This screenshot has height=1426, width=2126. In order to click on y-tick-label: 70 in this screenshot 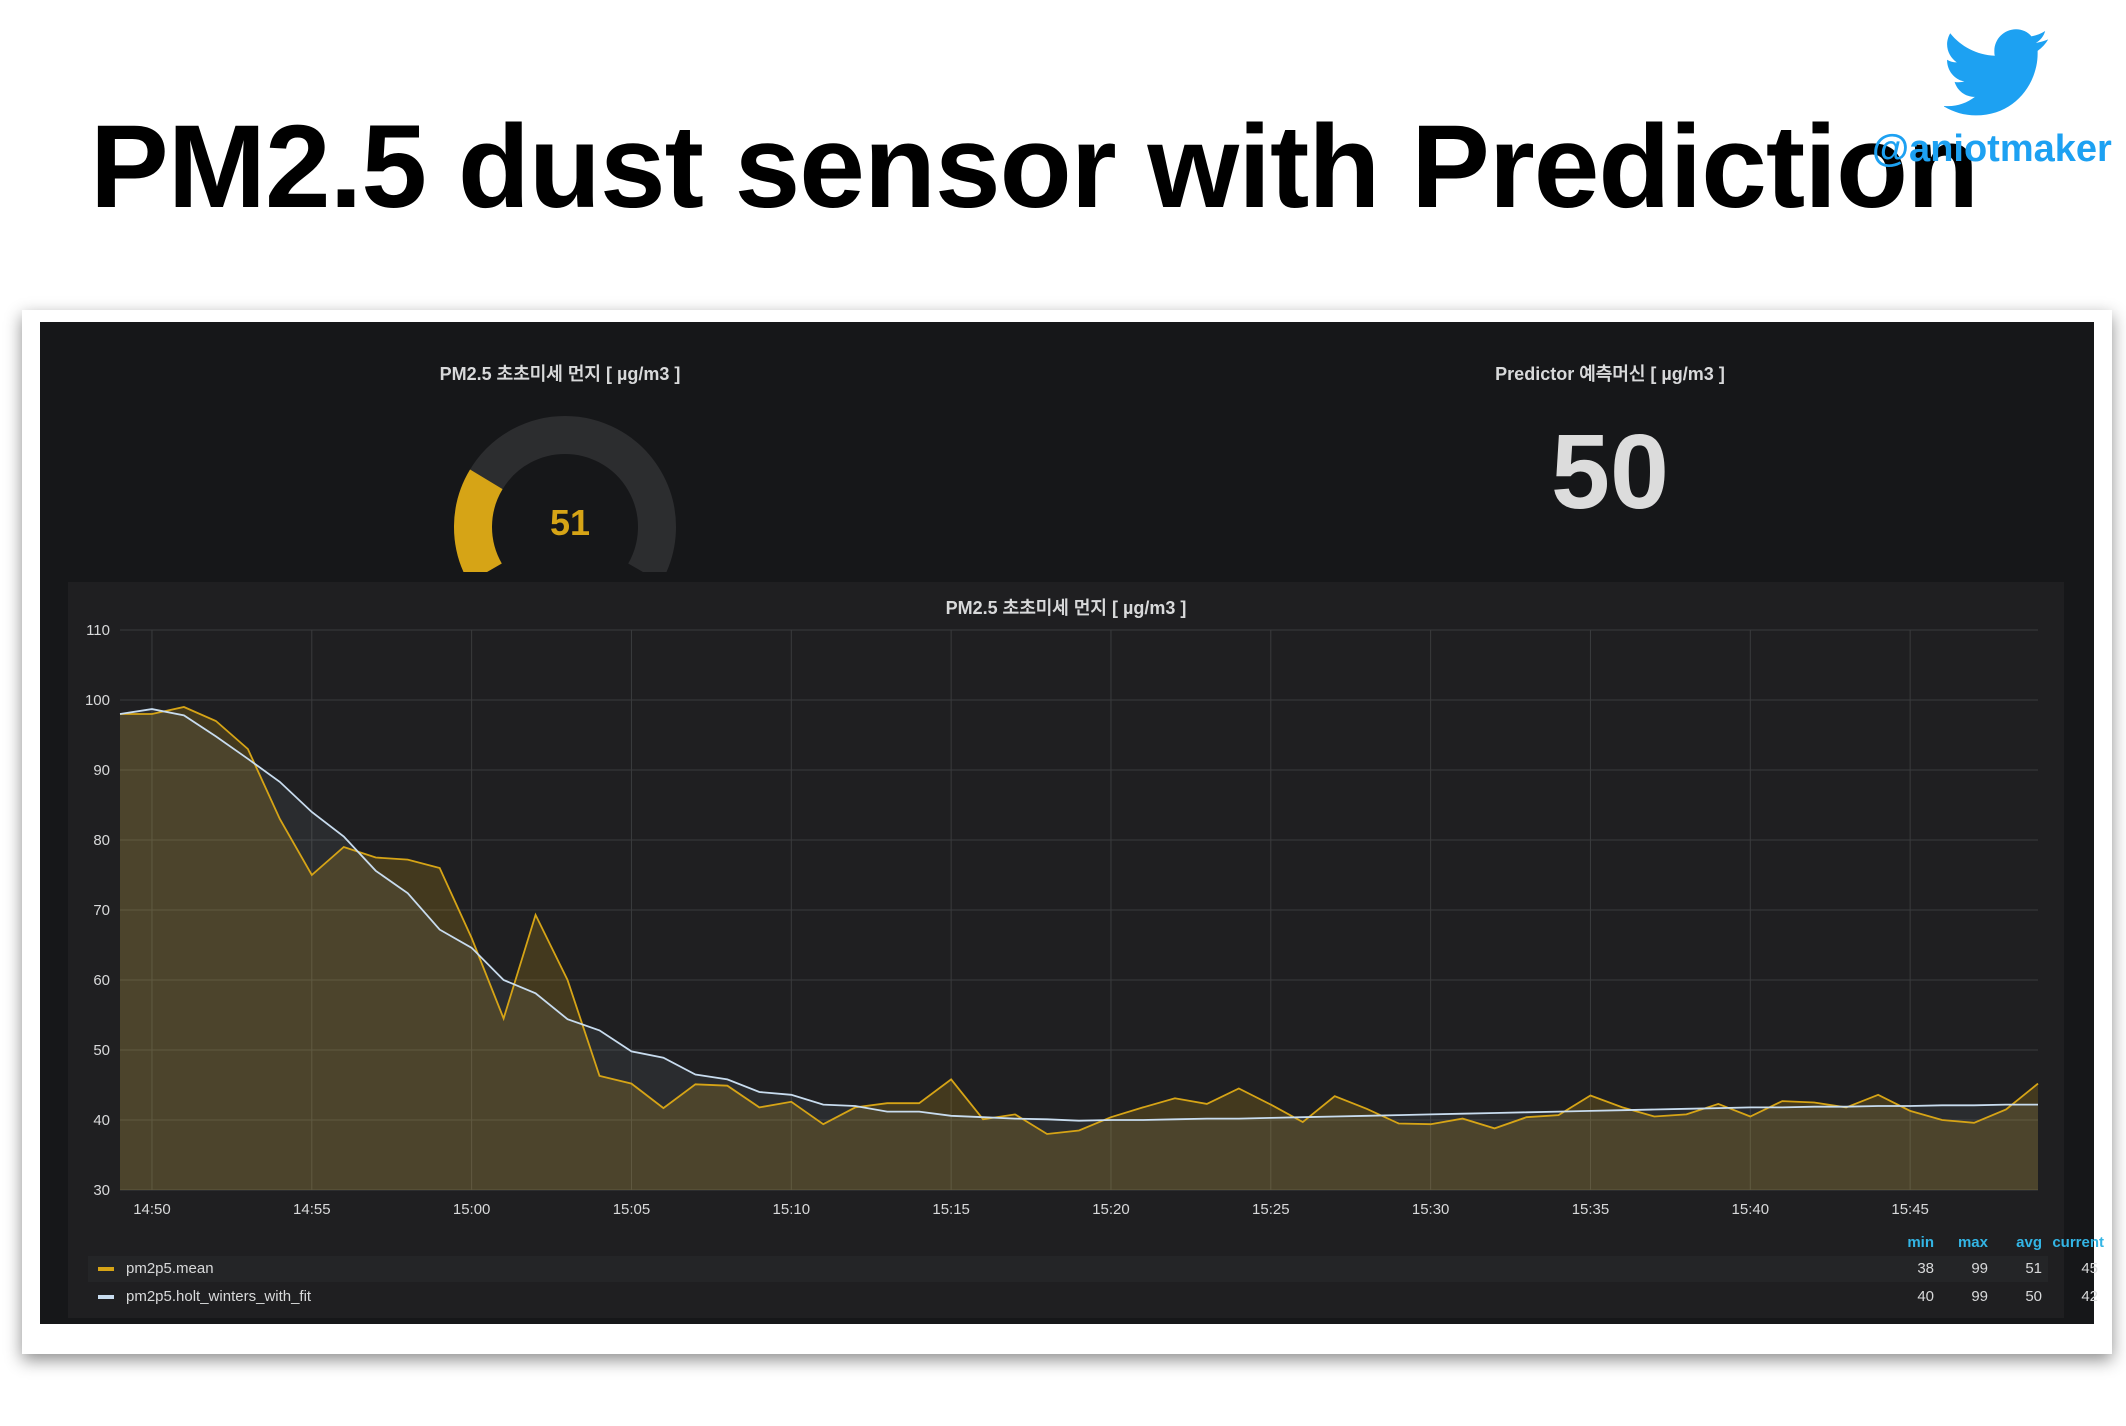, I will do `click(101, 910)`.